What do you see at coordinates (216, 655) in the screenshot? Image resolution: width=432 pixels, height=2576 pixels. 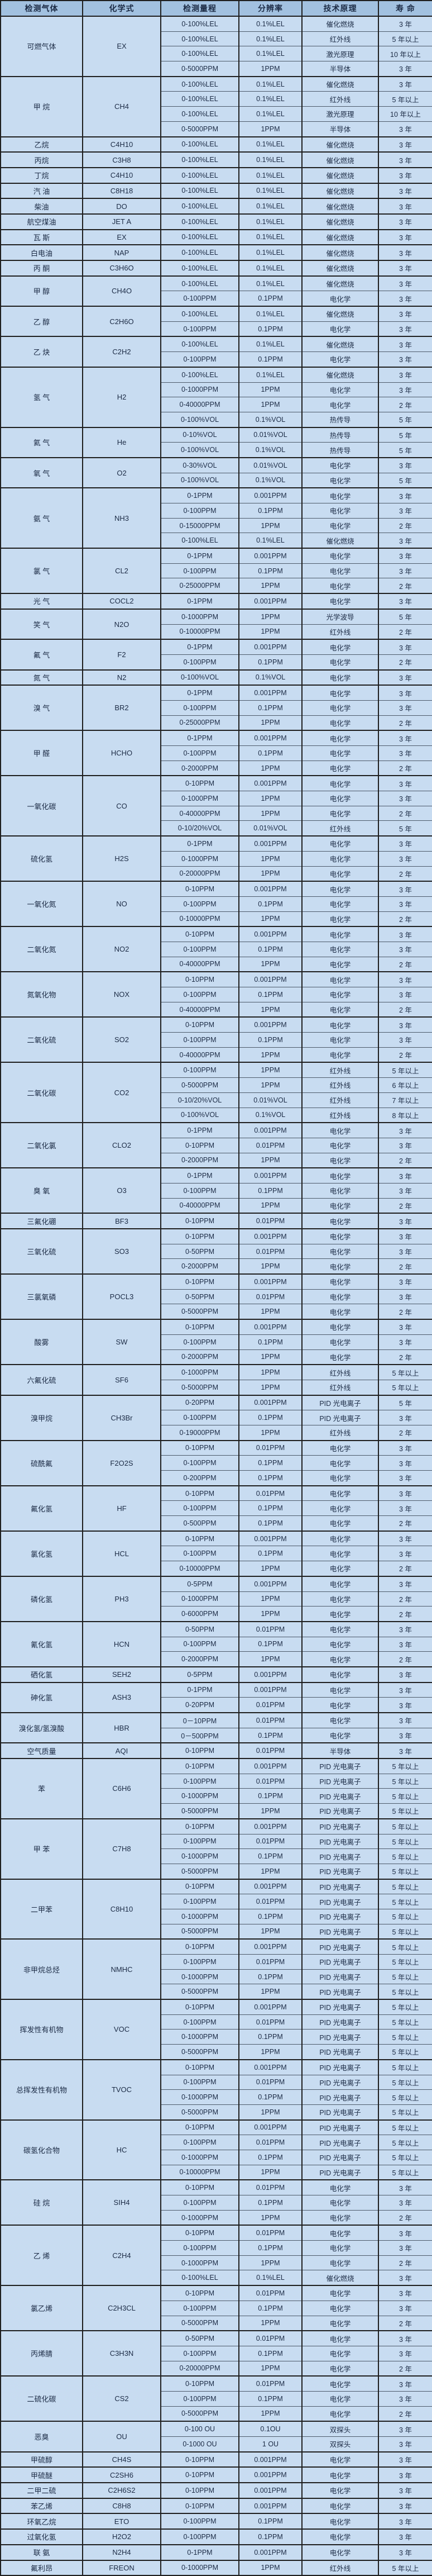 I see `table-row: 氟 气 F2 0-1PPM 0.001PPM 电化学 3 年` at bounding box center [216, 655].